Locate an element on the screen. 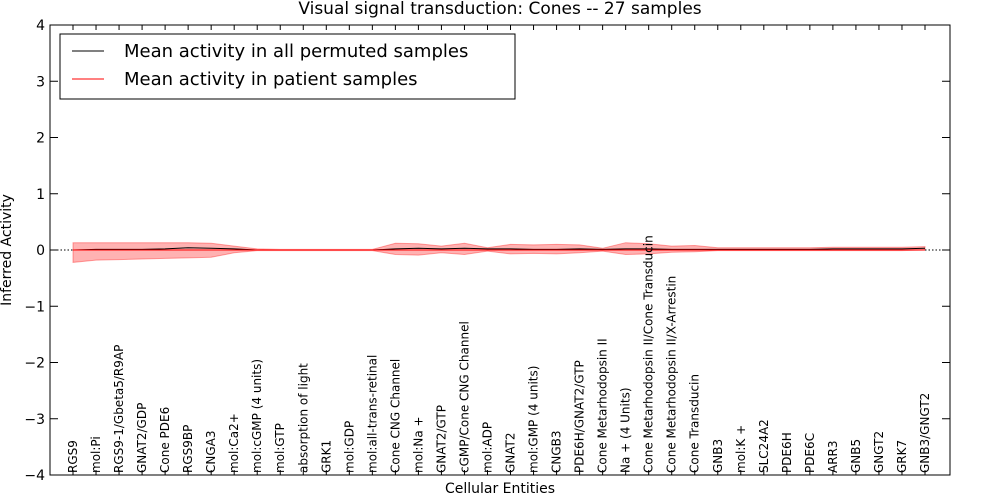 The height and width of the screenshot is (500, 1000). x-tick-label: SLC24A2 is located at coordinates (764, 446).